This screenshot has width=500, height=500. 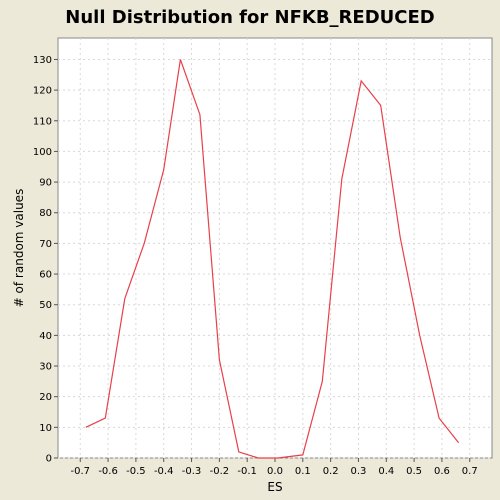 I want to click on y-tick-label: 70, so click(x=45, y=244).